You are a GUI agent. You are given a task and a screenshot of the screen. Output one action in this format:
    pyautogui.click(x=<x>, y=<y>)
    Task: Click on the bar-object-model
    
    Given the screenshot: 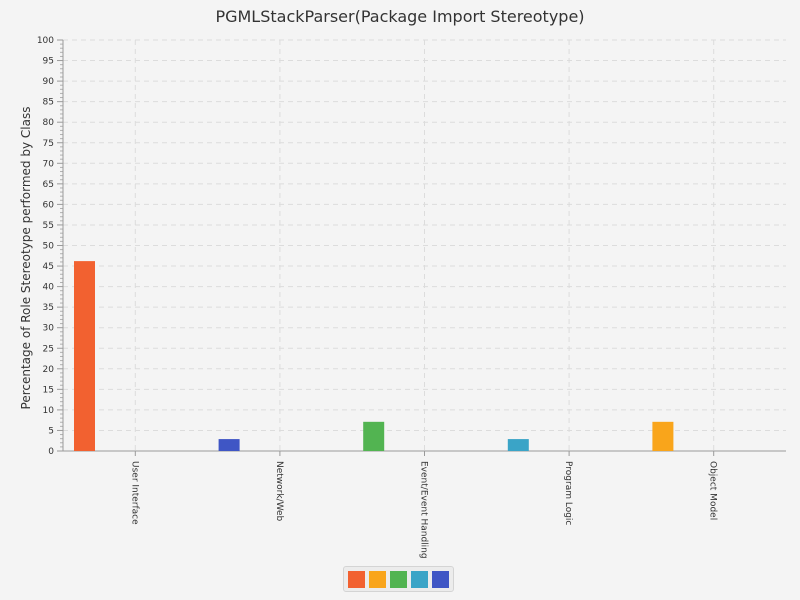 What is the action you would take?
    pyautogui.click(x=663, y=436)
    